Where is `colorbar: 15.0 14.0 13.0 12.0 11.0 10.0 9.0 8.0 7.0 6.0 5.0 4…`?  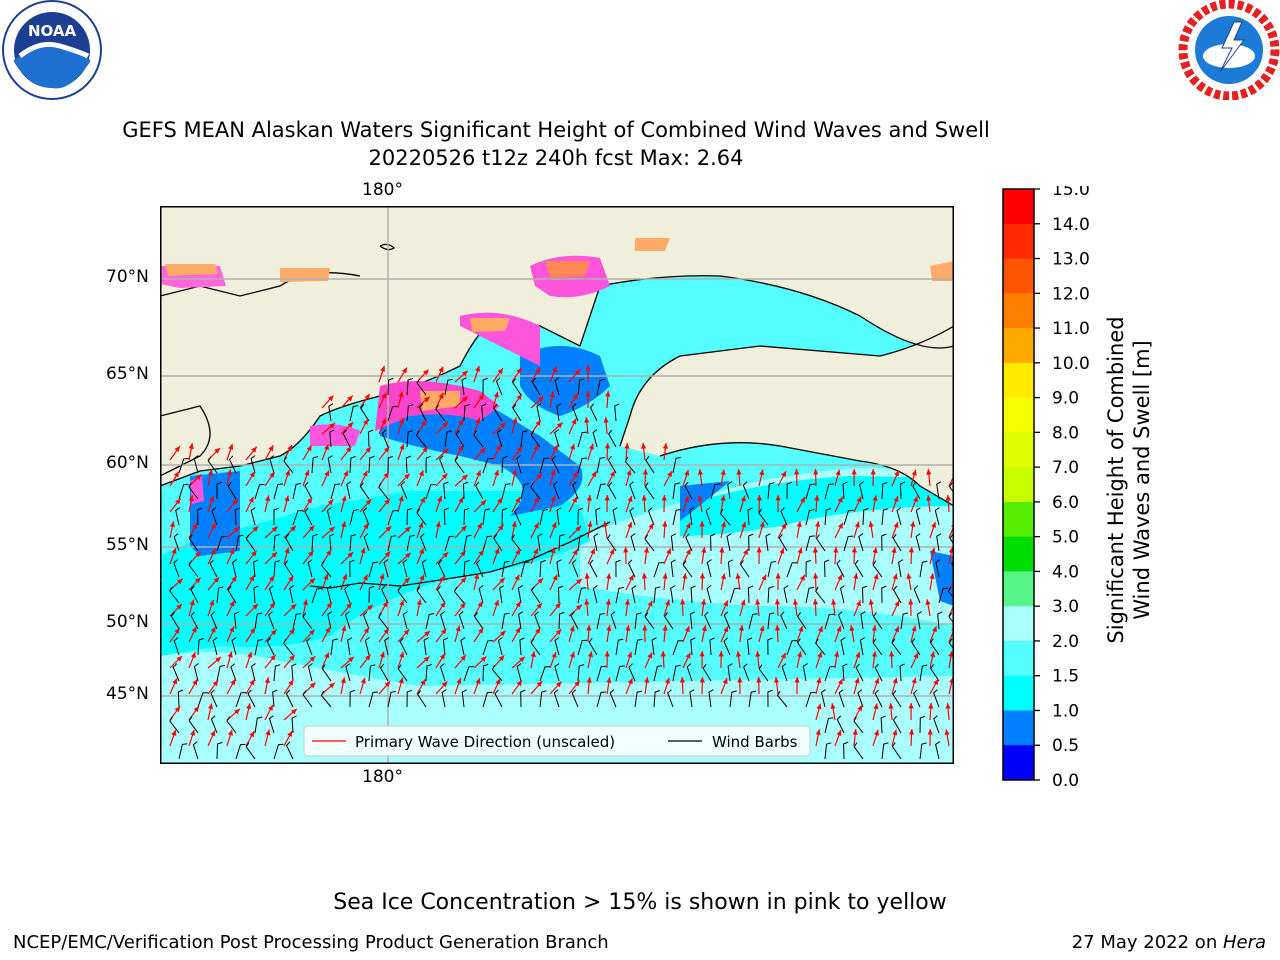 colorbar: 15.0 14.0 13.0 12.0 11.0 10.0 9.0 8.0 7.0 6.0 5.0 4… is located at coordinates (1046, 486).